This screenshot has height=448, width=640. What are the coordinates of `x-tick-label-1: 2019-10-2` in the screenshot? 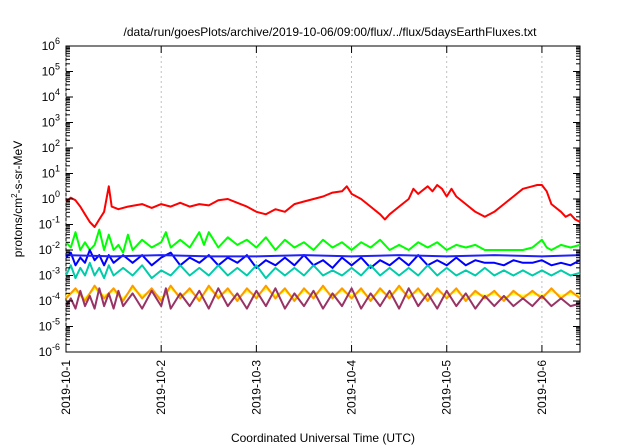 It's located at (161, 387).